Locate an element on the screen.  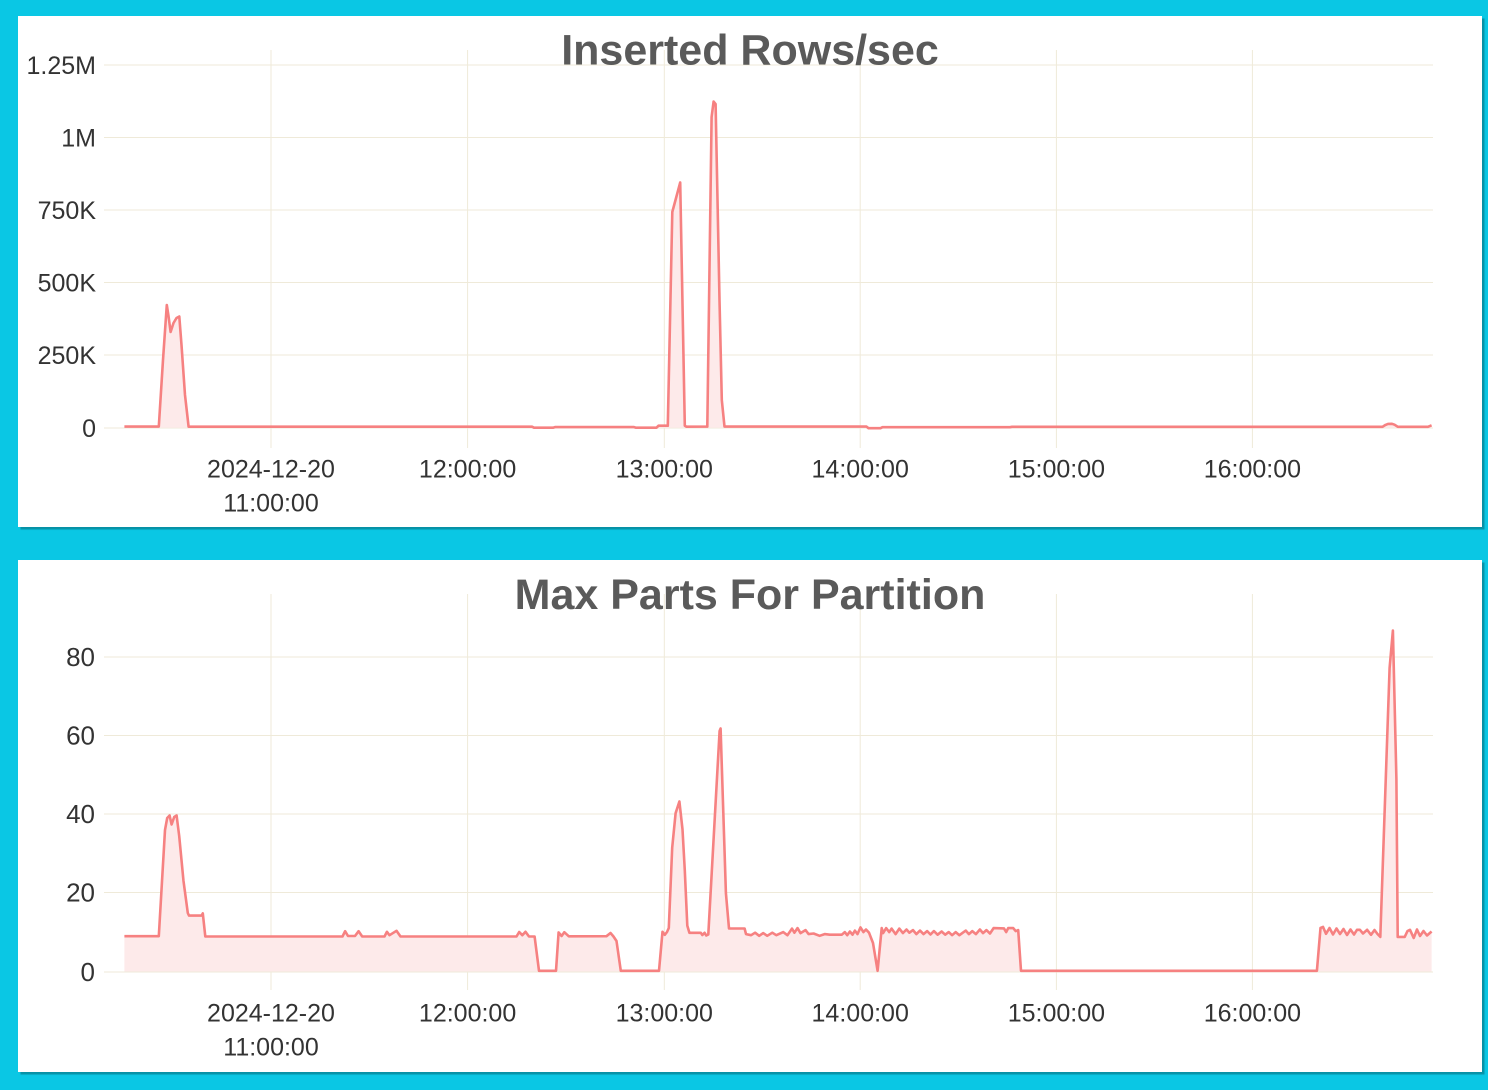
svg-text: 40 is located at coordinates (80, 814).